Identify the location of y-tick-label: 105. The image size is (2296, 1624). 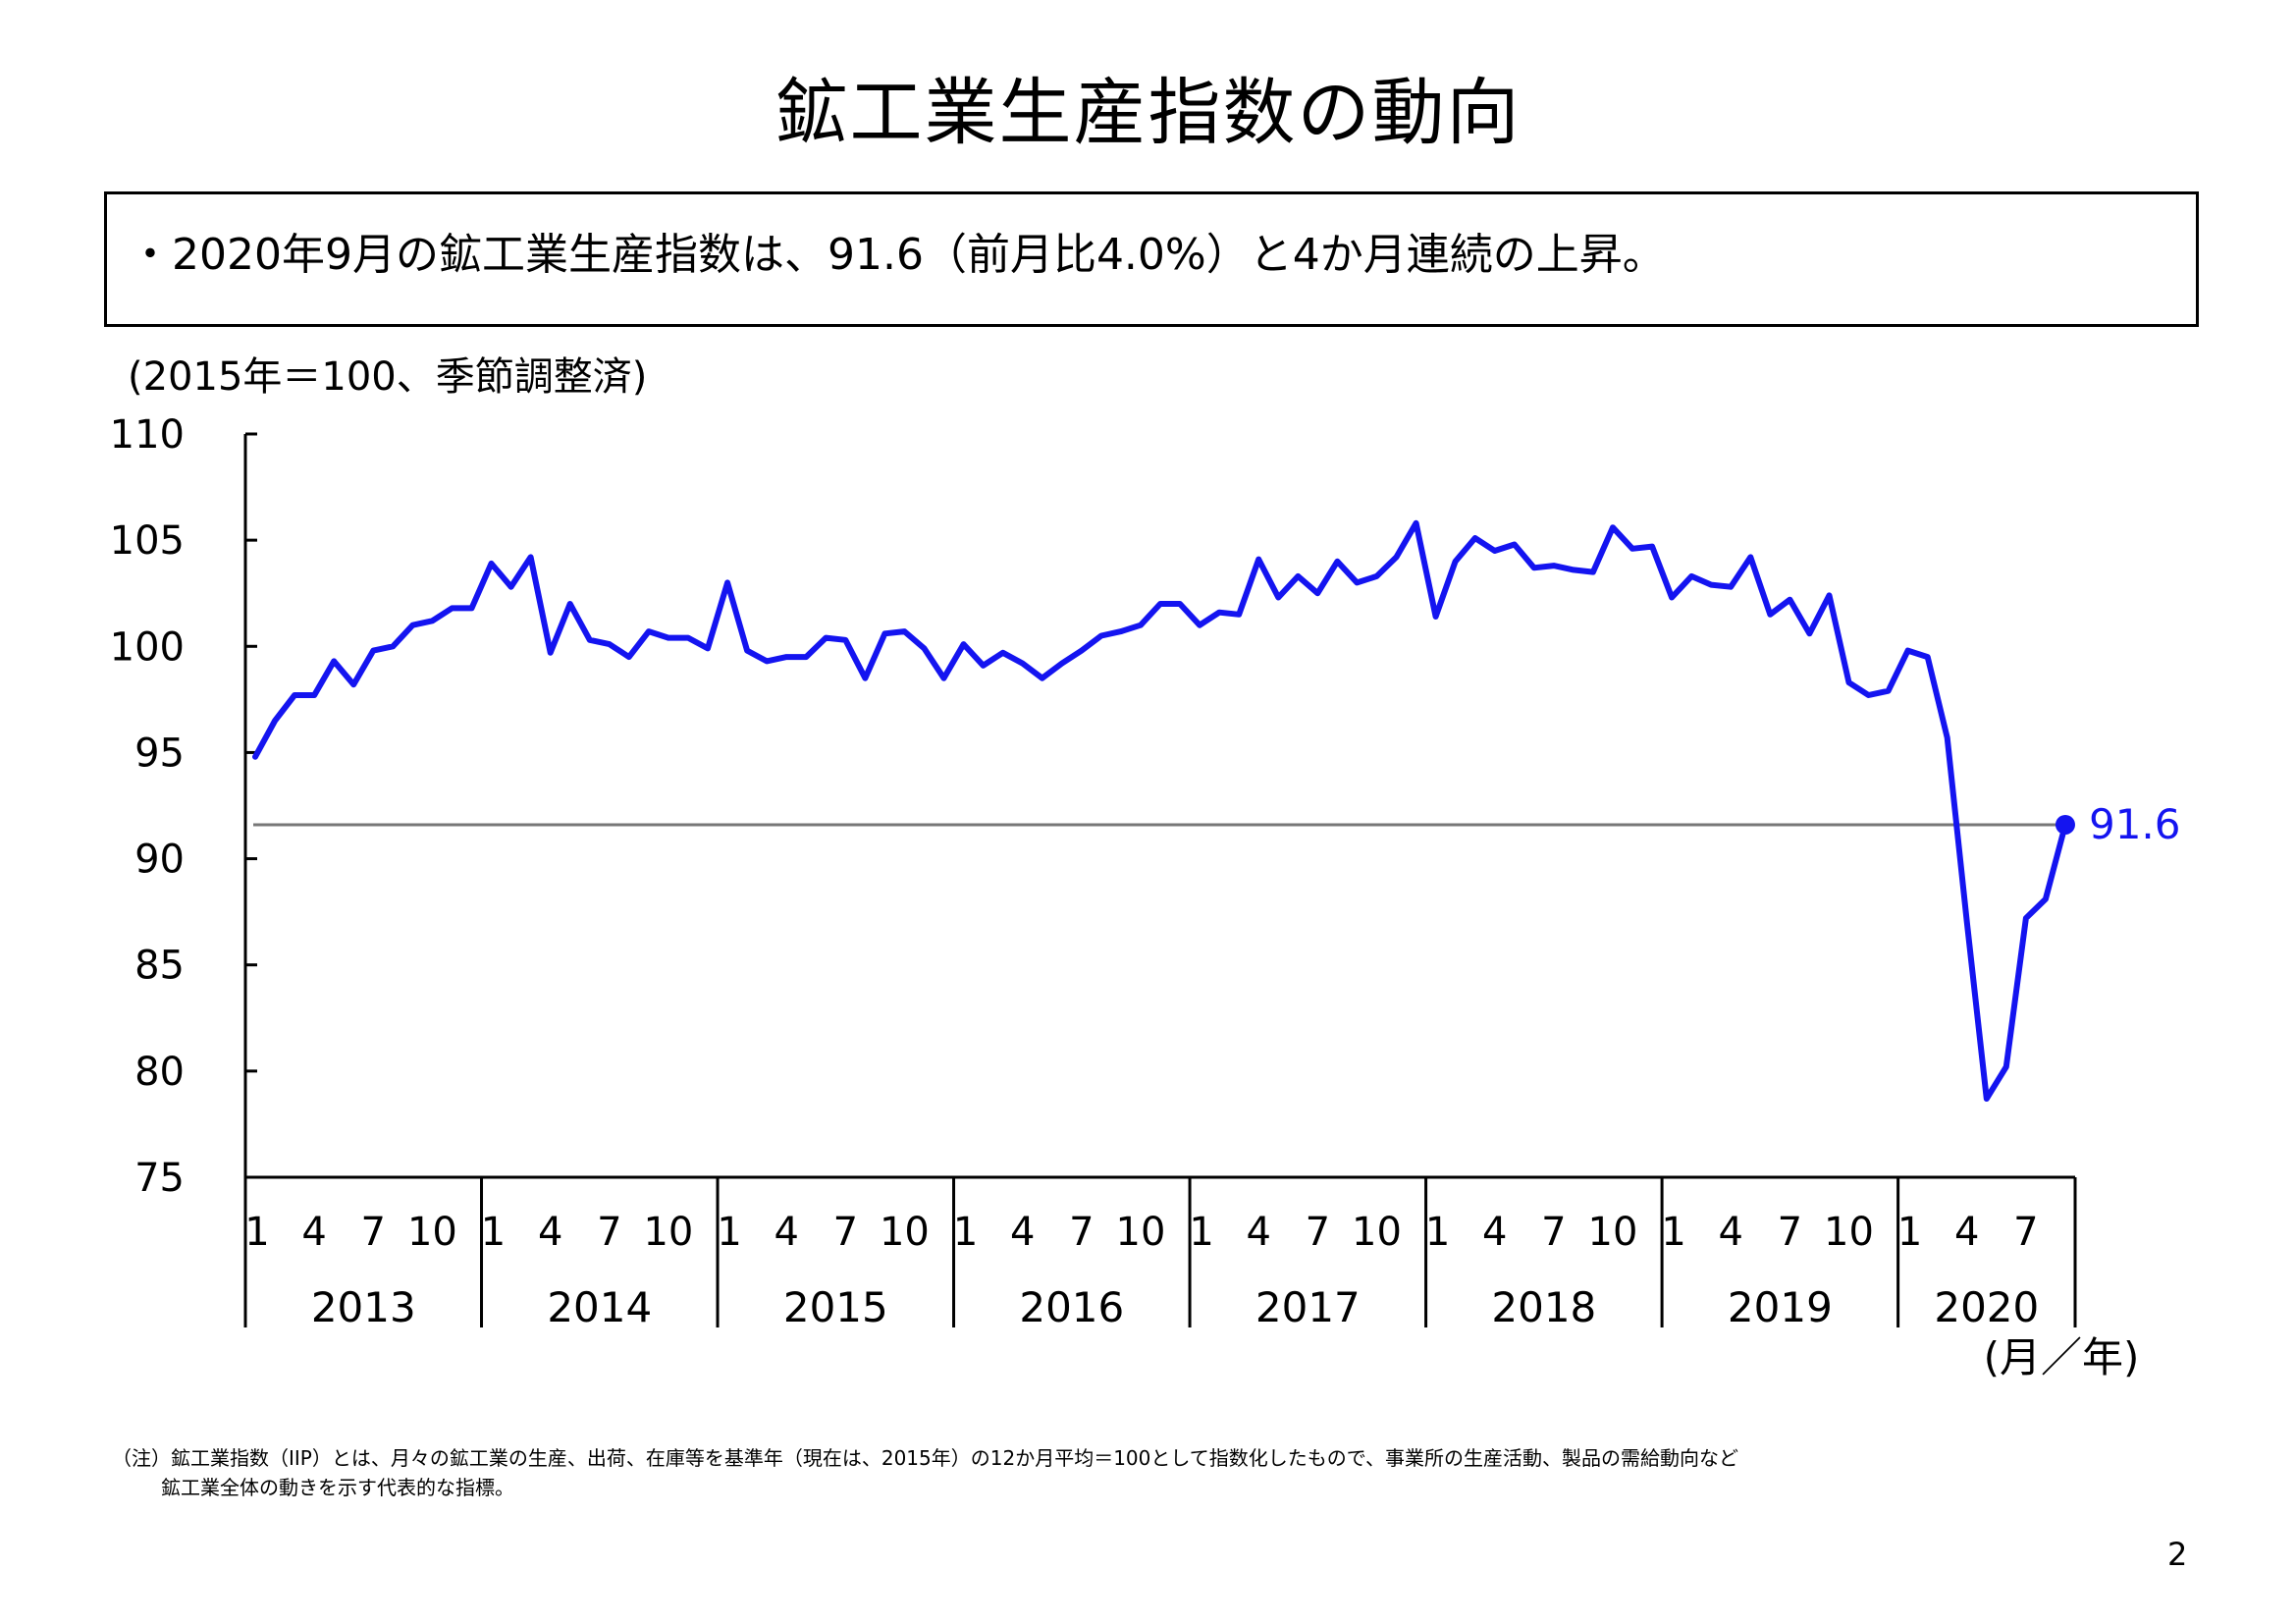
(148, 541).